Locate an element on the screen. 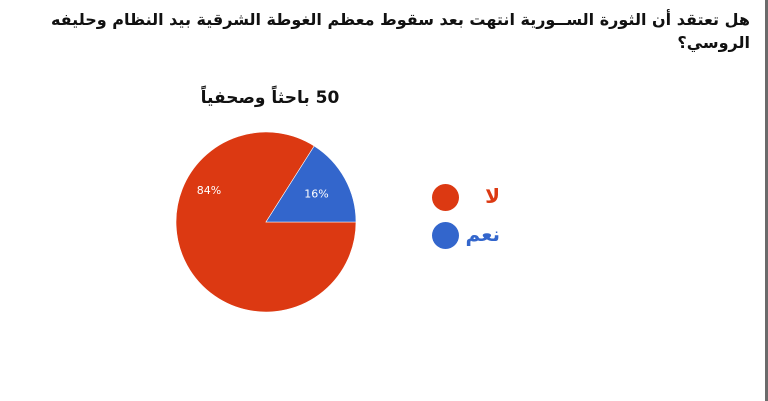 This screenshot has width=768, height=401. window-edge is located at coordinates (766, 200).